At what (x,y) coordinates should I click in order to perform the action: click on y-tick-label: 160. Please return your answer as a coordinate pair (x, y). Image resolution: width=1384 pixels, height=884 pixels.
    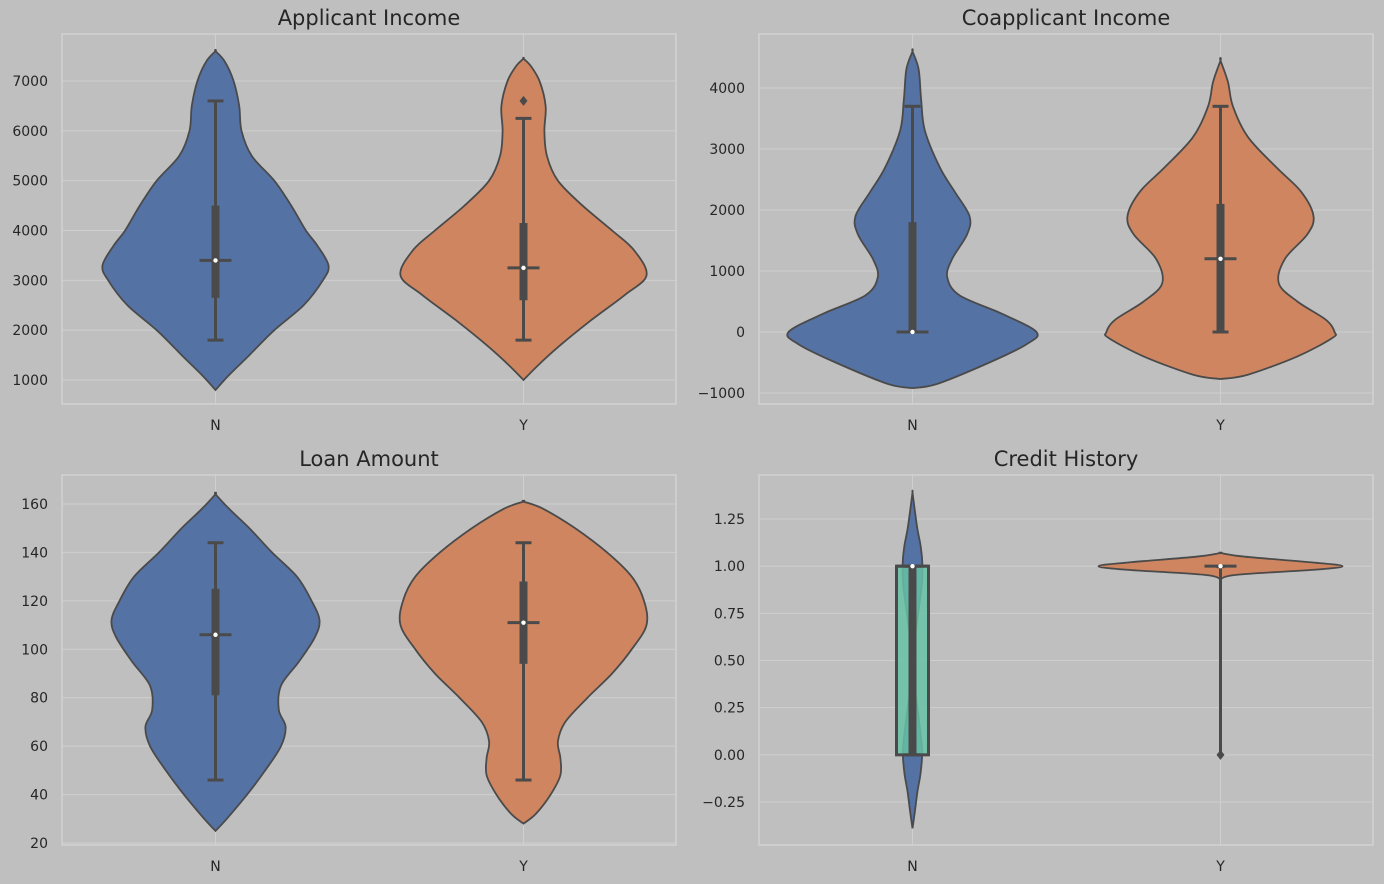
    Looking at the image, I should click on (34, 505).